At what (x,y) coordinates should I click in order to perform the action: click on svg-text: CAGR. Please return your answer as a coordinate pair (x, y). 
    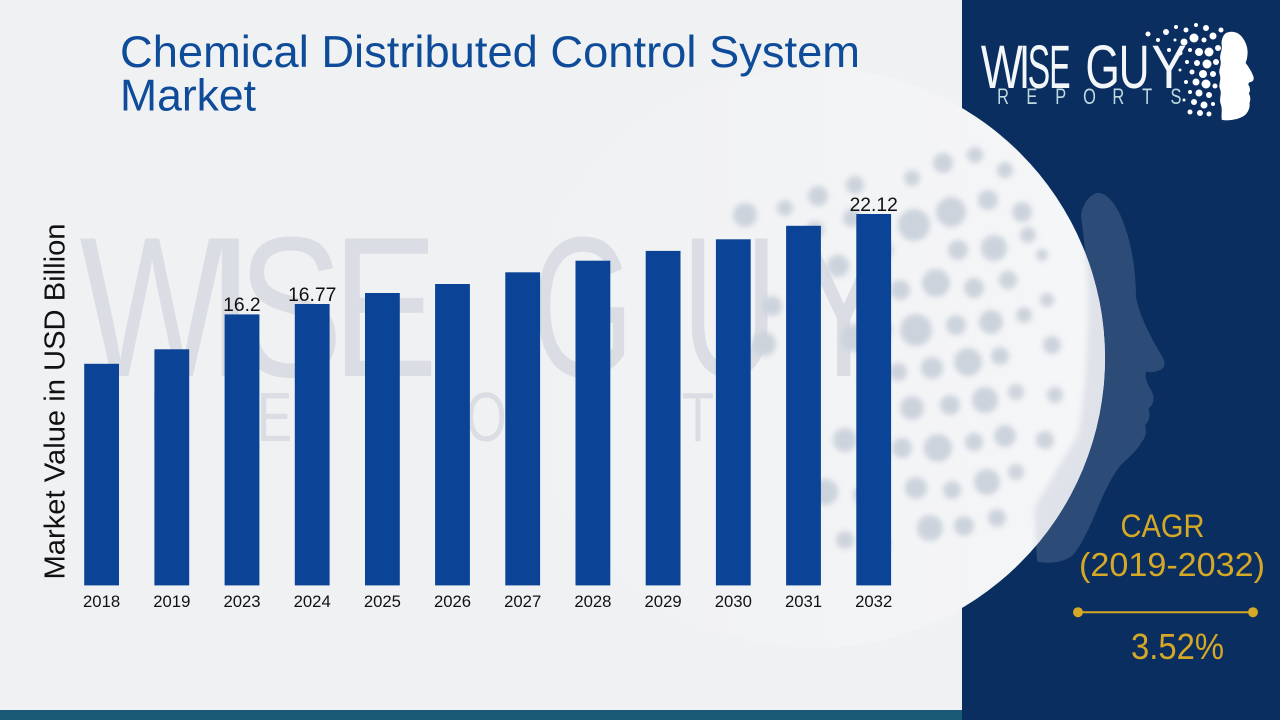
    Looking at the image, I should click on (1163, 526).